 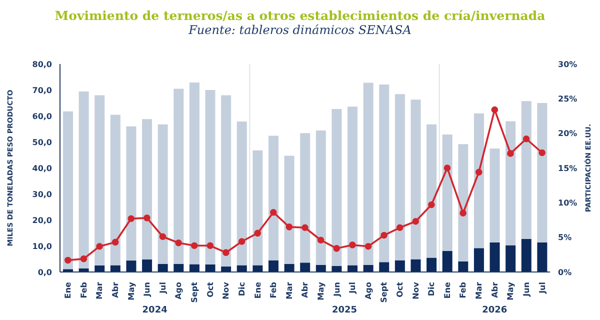 I want to click on x-tick-label: Nov, so click(x=415, y=290).